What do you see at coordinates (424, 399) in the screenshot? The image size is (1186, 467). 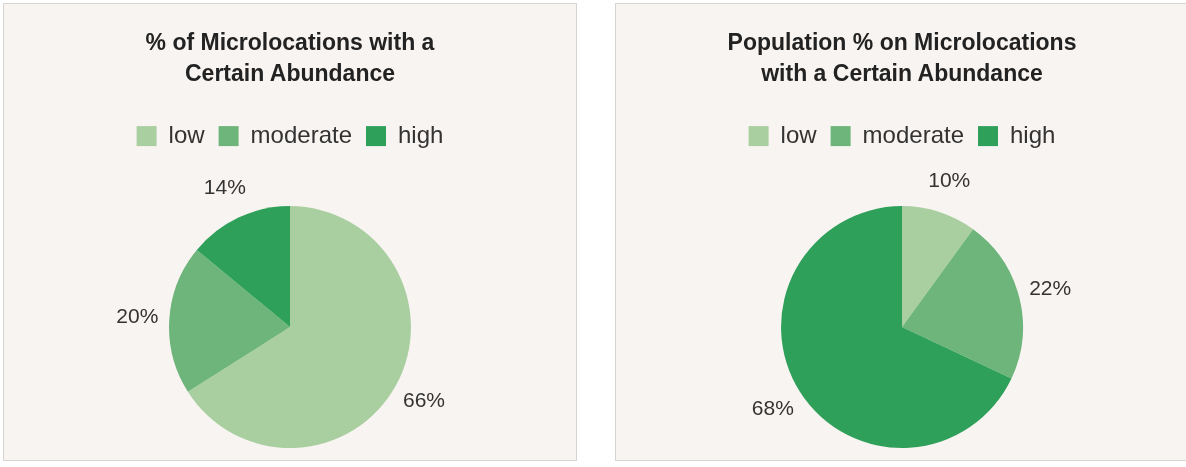 I see `data-label: 66%` at bounding box center [424, 399].